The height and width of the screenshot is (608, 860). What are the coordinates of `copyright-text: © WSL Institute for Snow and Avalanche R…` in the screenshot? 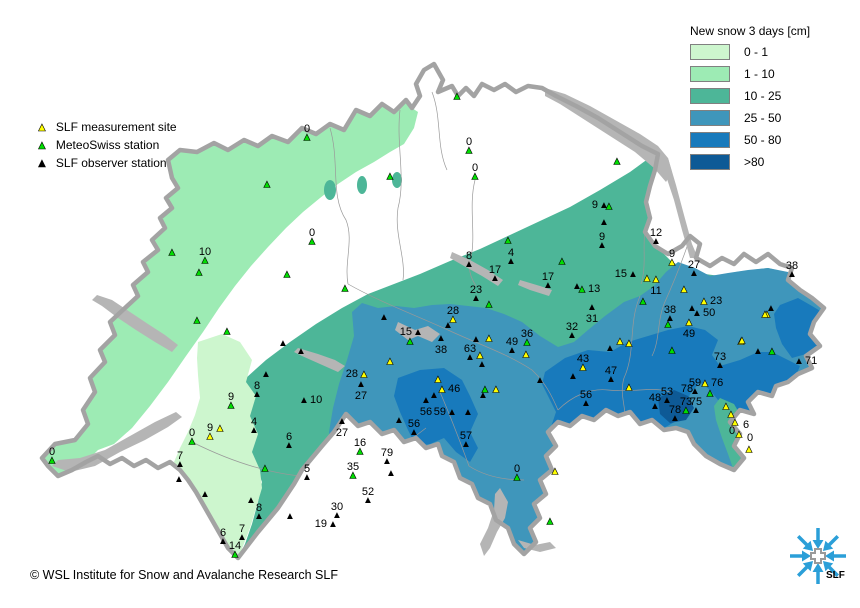 It's located at (184, 575).